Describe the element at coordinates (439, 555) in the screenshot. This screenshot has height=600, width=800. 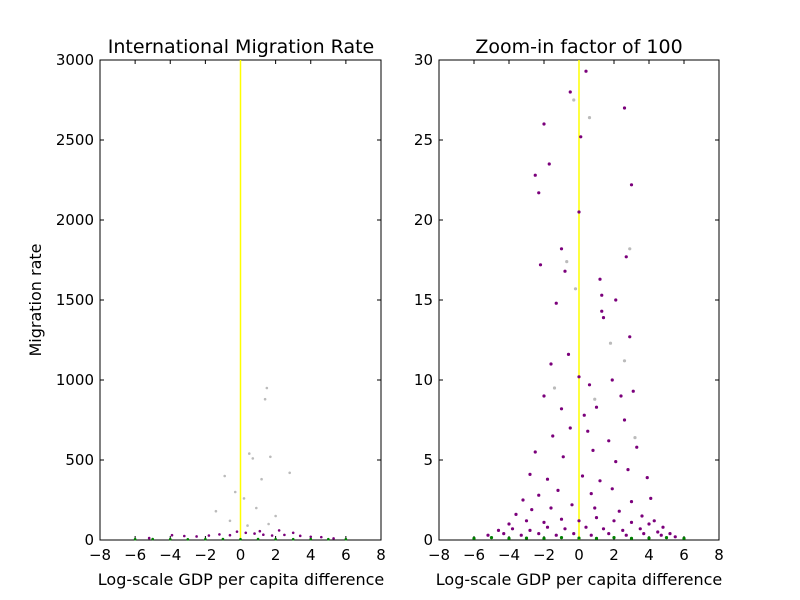
I see `chart-right-xtick-label: −8` at that location.